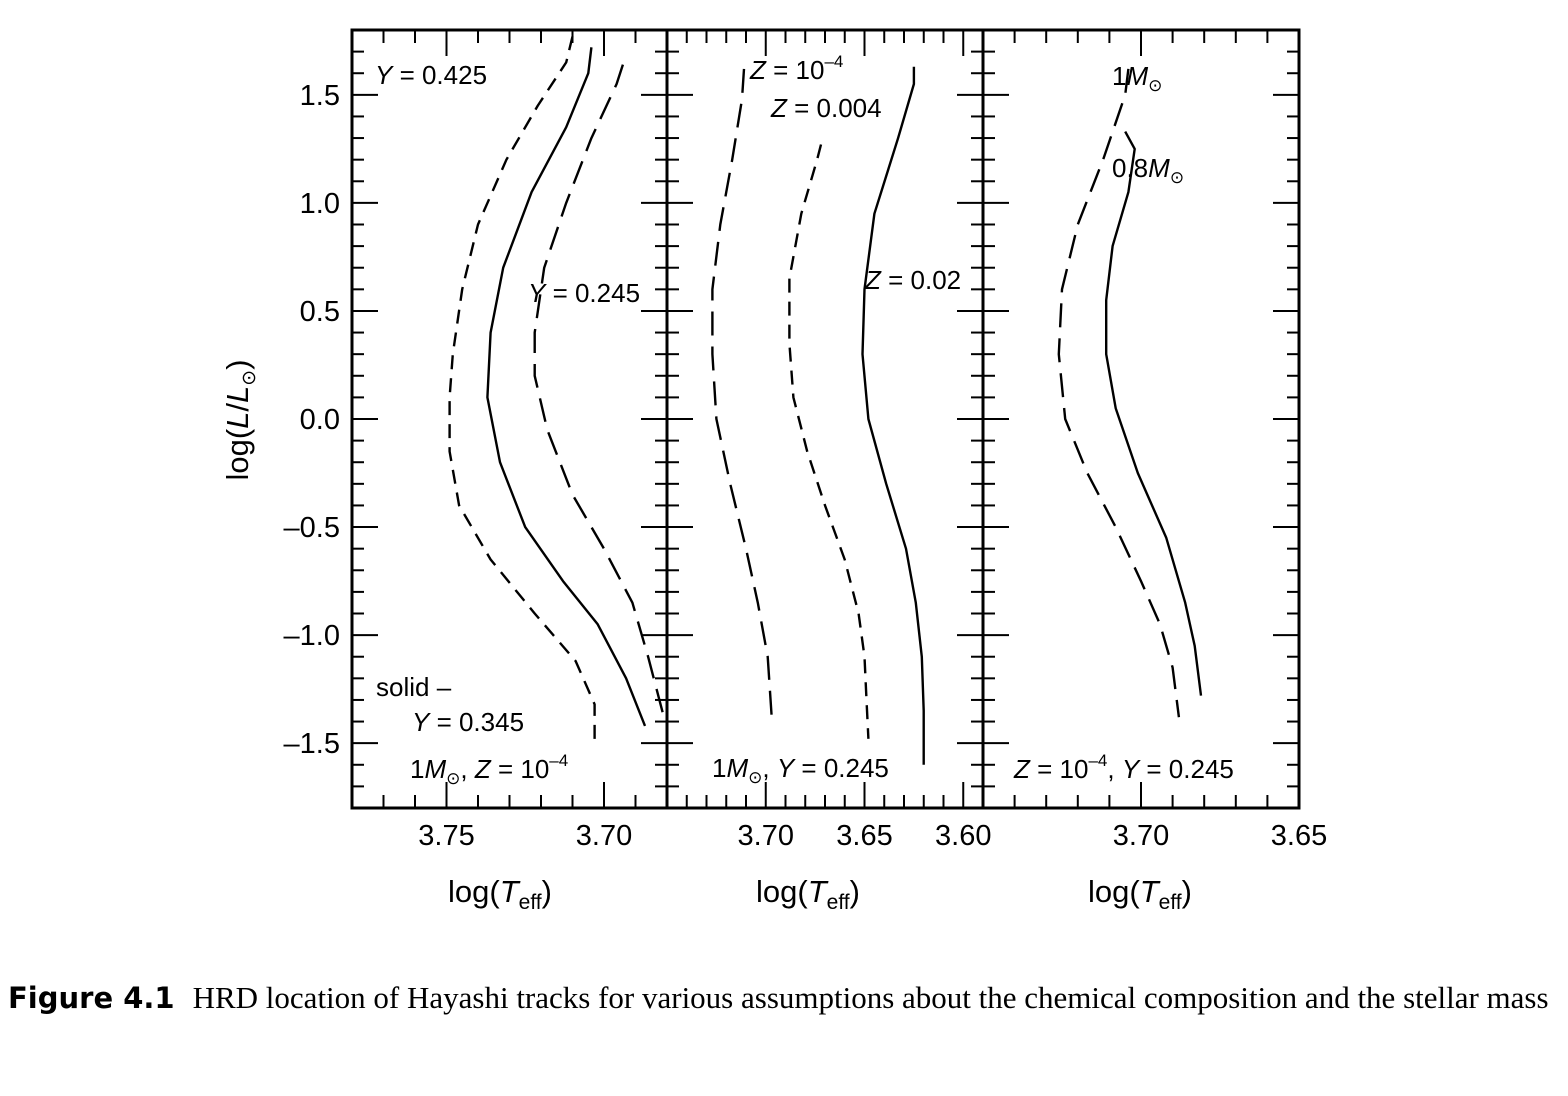 The height and width of the screenshot is (1096, 1568). Describe the element at coordinates (963, 836) in the screenshot. I see `x-tick-label-middle: 3.60` at that location.